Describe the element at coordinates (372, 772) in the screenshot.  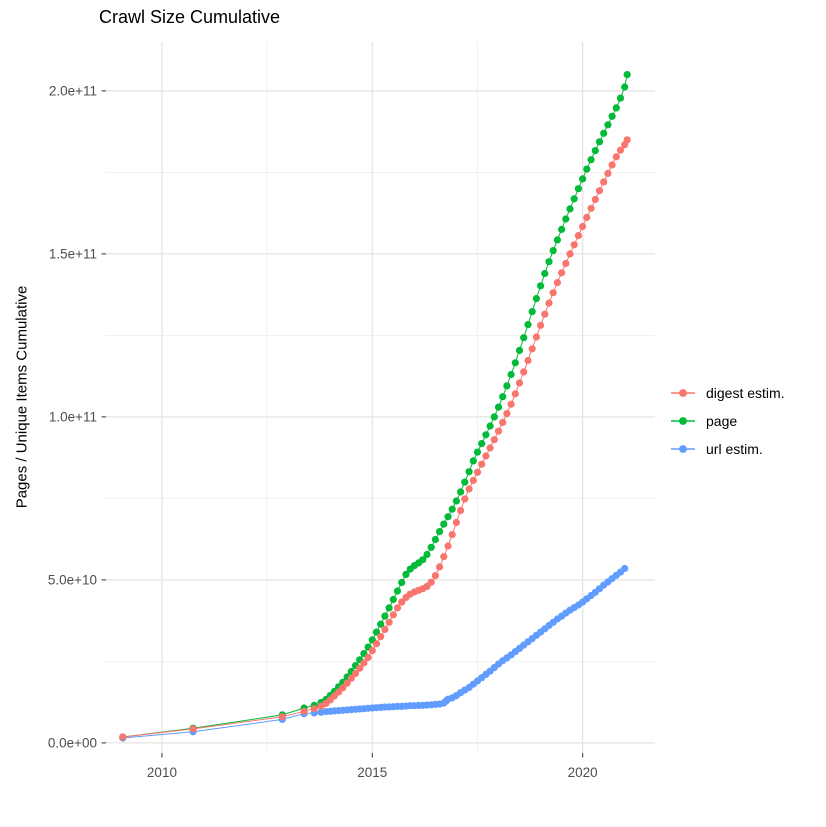
I see `svg-text: 2015` at that location.